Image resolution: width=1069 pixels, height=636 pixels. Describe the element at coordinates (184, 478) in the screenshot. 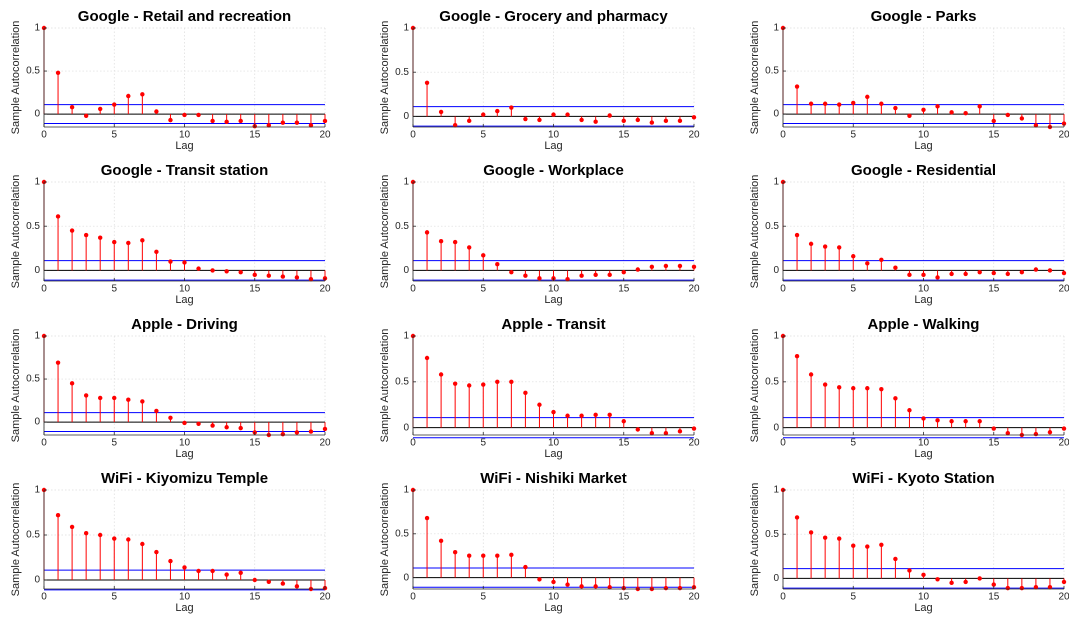

I see `chart-title: WiFi - Kiyomizu Temple` at that location.